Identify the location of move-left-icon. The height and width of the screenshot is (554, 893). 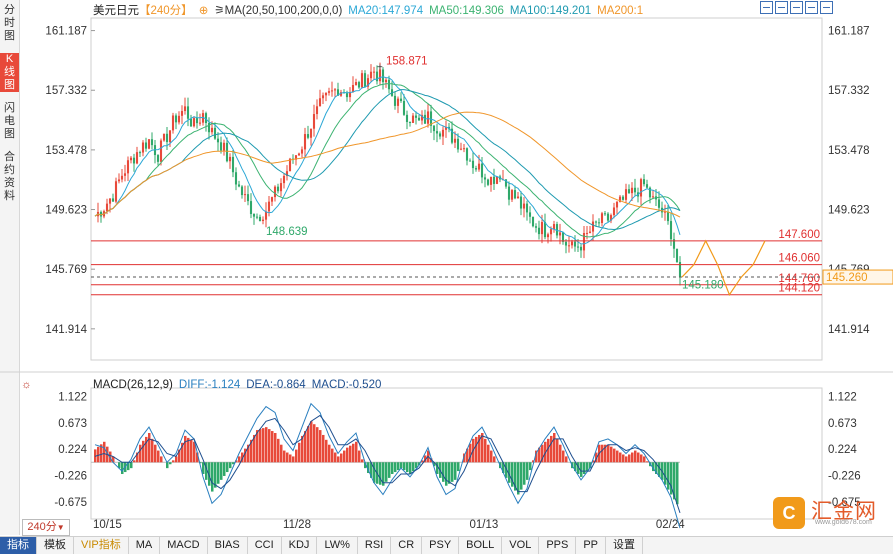
(796, 7).